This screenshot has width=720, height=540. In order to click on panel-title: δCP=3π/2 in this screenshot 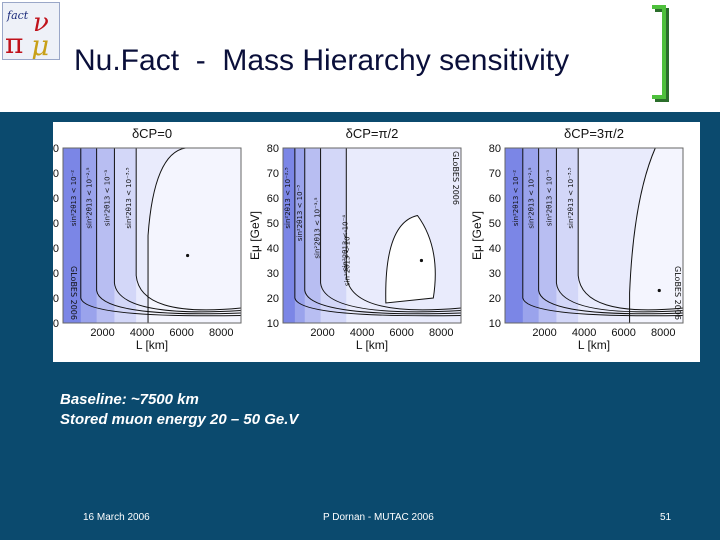, I will do `click(594, 133)`.